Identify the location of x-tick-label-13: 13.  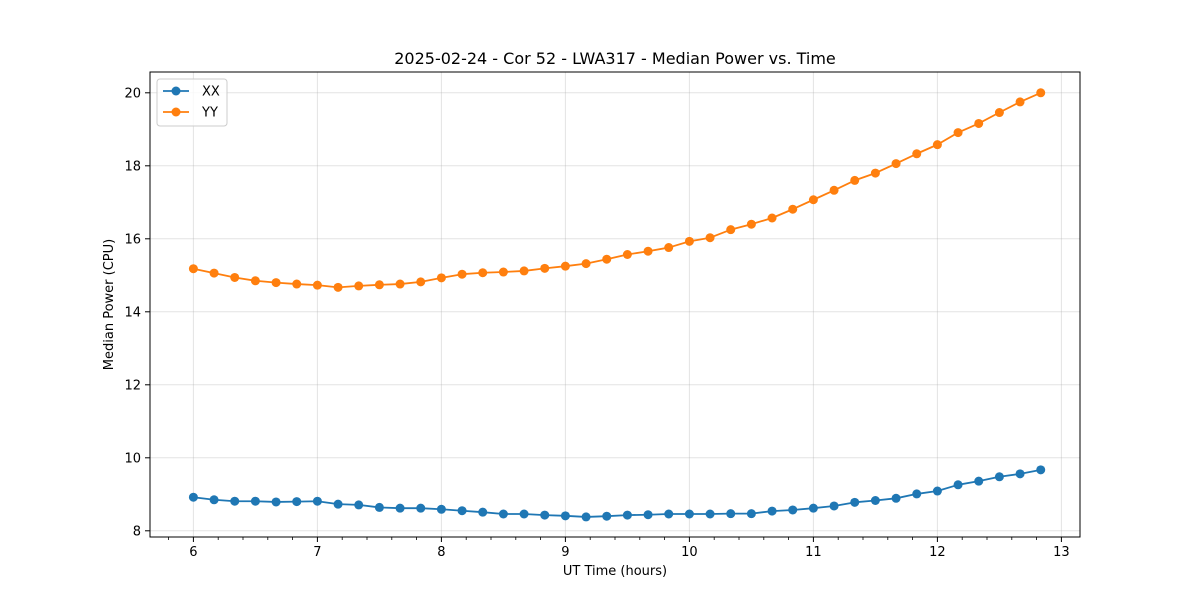
(1061, 552).